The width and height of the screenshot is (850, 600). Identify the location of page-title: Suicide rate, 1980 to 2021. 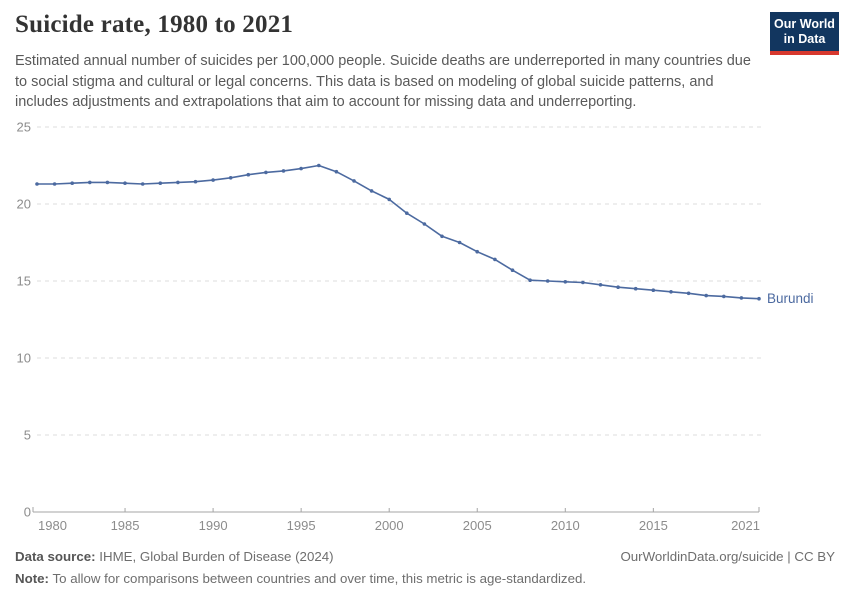
(154, 24).